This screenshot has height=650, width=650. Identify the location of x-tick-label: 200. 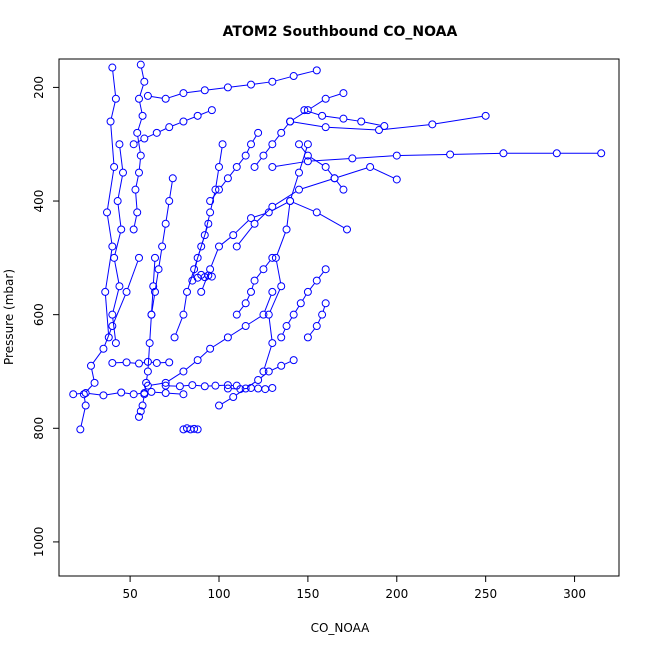
(396, 594).